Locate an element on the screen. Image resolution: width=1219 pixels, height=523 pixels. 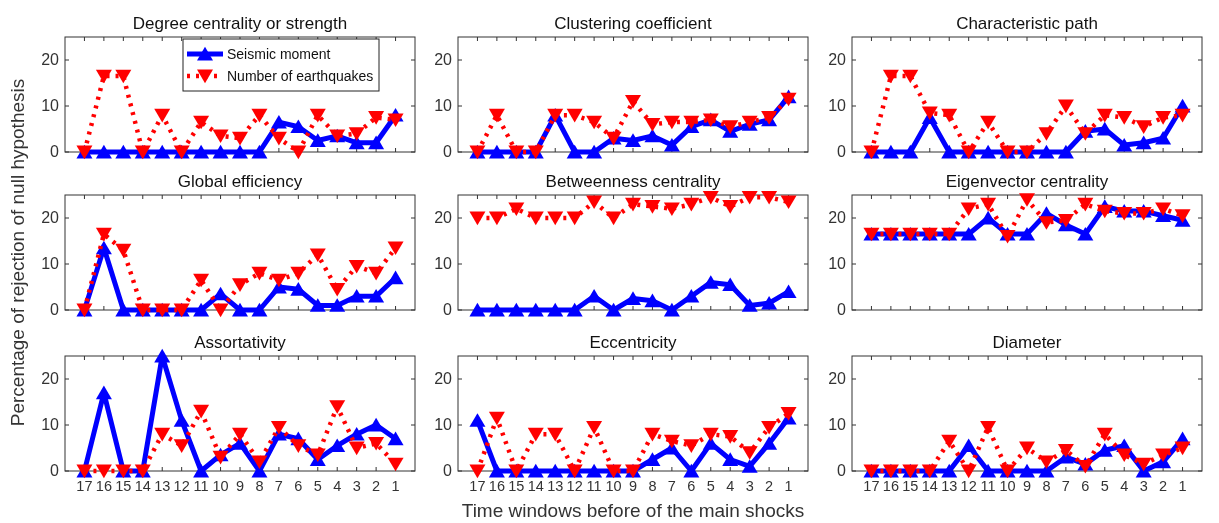
x-tick-label: 12 is located at coordinates (574, 486).